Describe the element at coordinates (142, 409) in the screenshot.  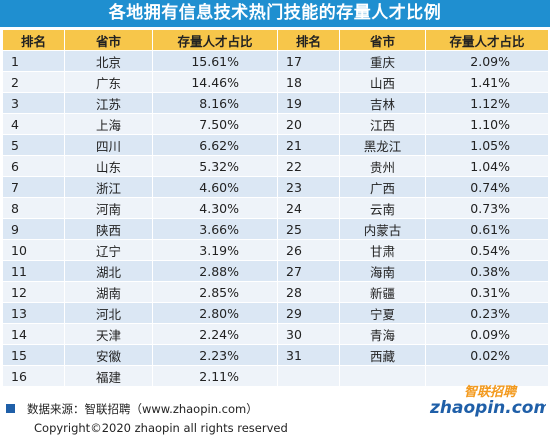
I see `source-text: 数据来源：智联招聘（www.zhaopin.com）` at that location.